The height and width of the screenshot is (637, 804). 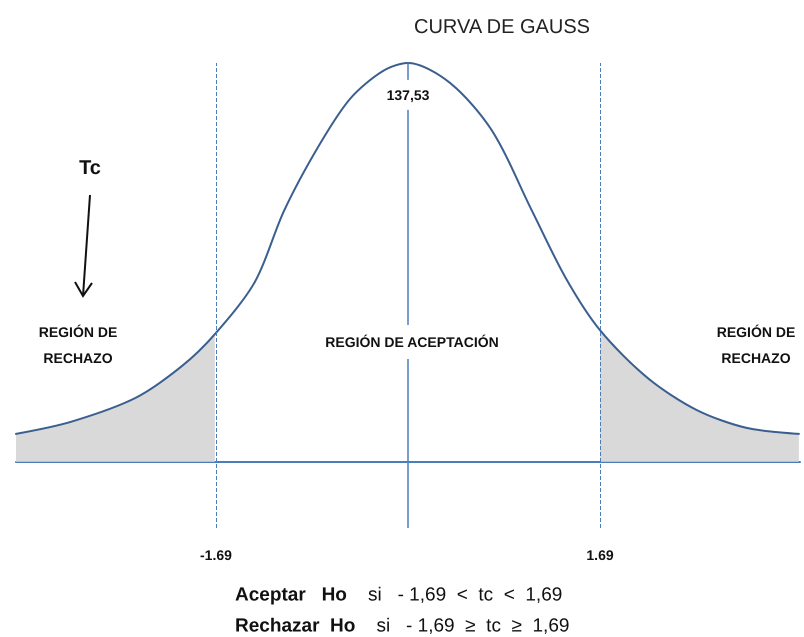 What do you see at coordinates (502, 27) in the screenshot?
I see `chart-title: CURVA DE GAUSS` at bounding box center [502, 27].